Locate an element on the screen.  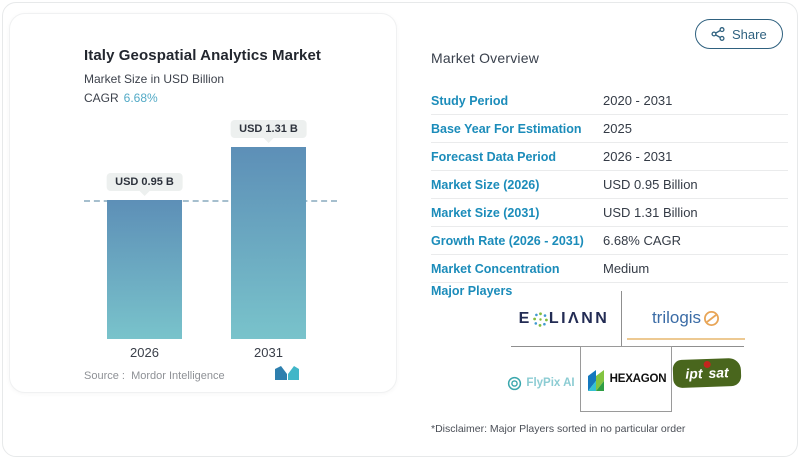
hexagon-text: HEXAGON is located at coordinates (638, 379).